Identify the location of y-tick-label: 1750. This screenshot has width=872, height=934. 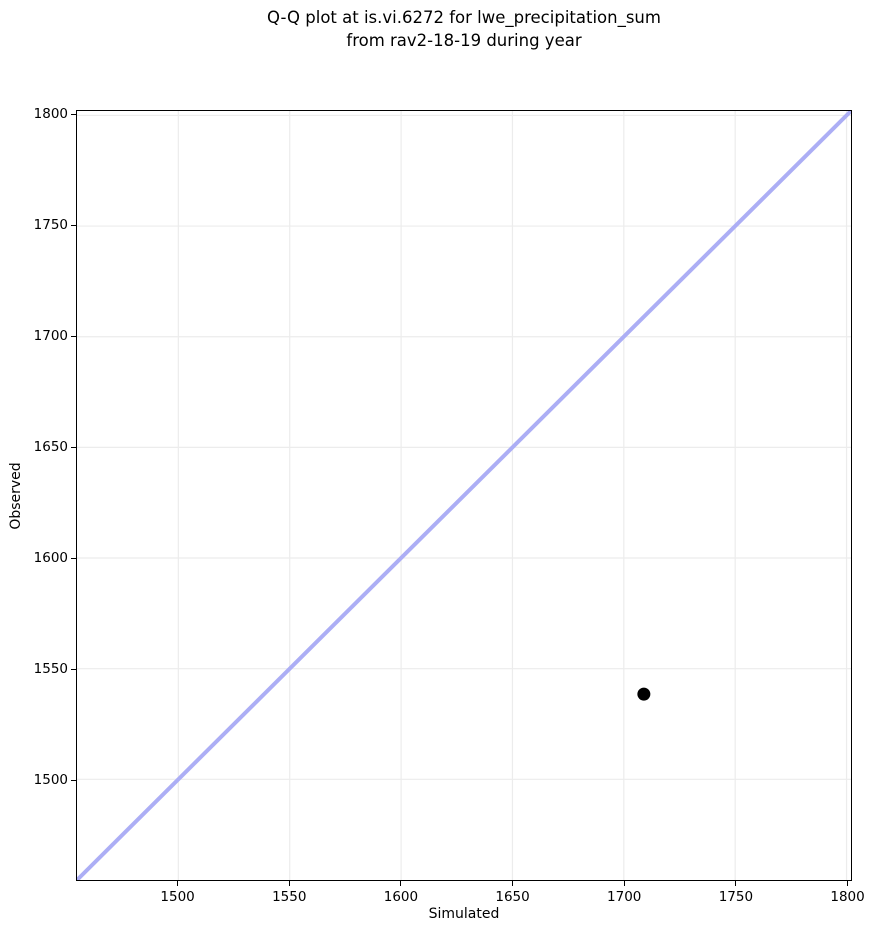
(50, 225).